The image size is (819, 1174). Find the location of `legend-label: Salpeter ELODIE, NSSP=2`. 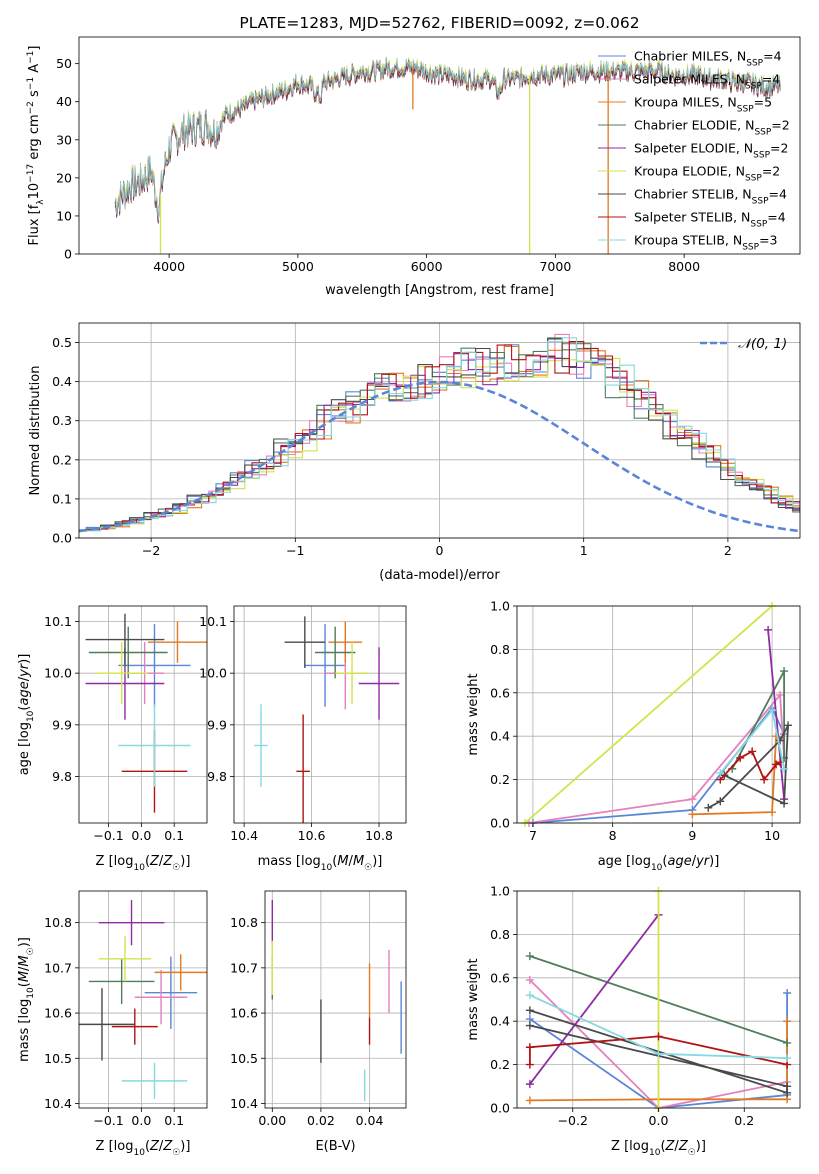

legend-label: Salpeter ELODIE, NSSP=2 is located at coordinates (711, 151).